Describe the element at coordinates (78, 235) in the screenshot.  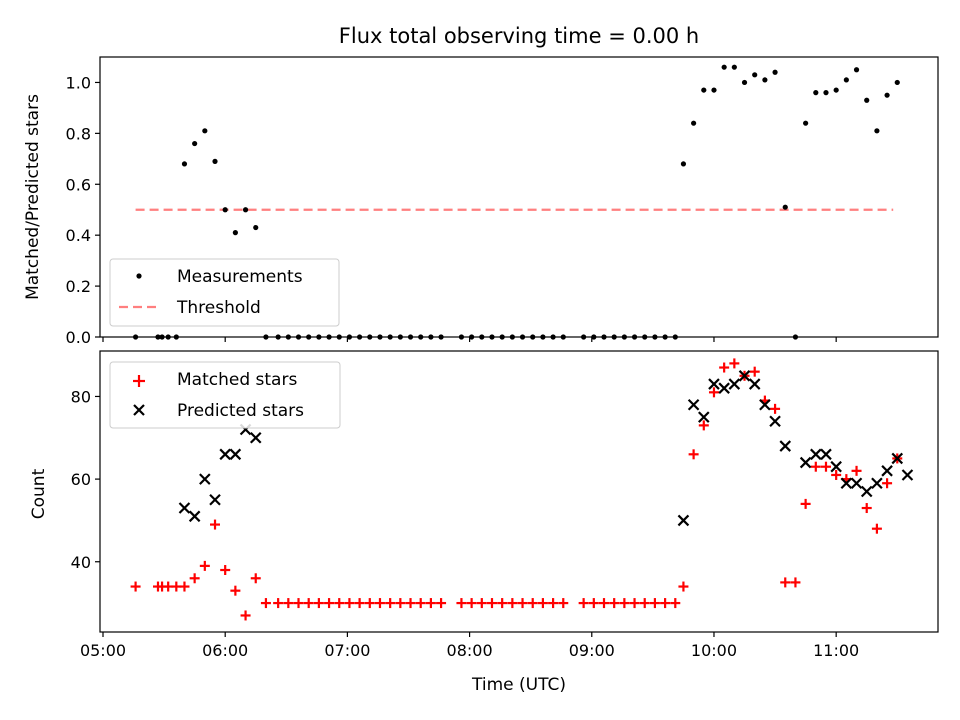
I see `top-y-tick-label: 0.4` at that location.